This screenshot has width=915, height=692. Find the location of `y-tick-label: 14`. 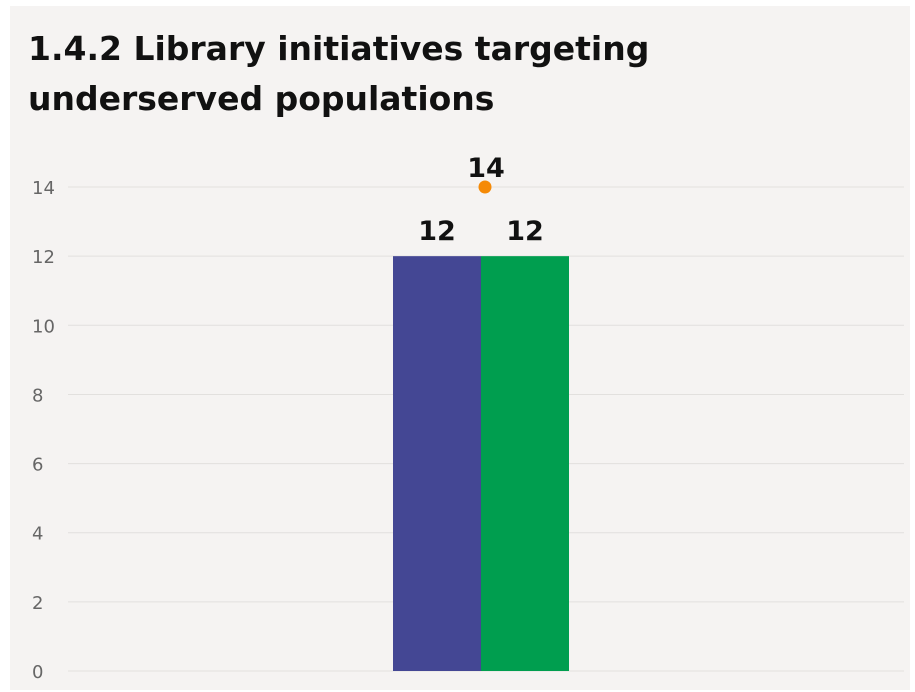

y-tick-label: 14 is located at coordinates (43, 188).